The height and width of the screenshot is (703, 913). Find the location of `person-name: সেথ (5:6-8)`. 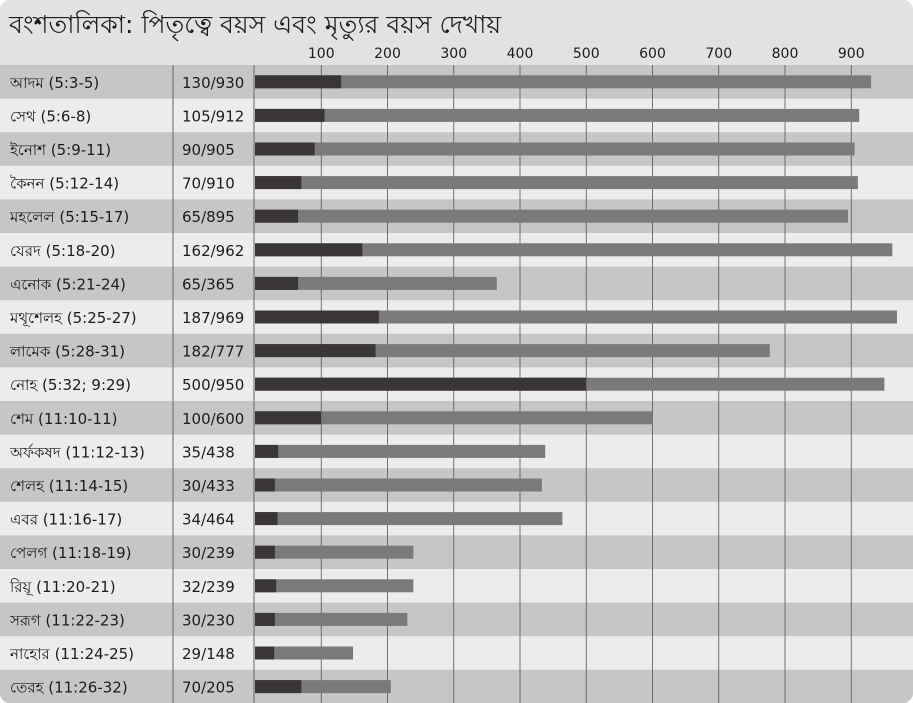

person-name: সেথ (5:6-8) is located at coordinates (50, 116).